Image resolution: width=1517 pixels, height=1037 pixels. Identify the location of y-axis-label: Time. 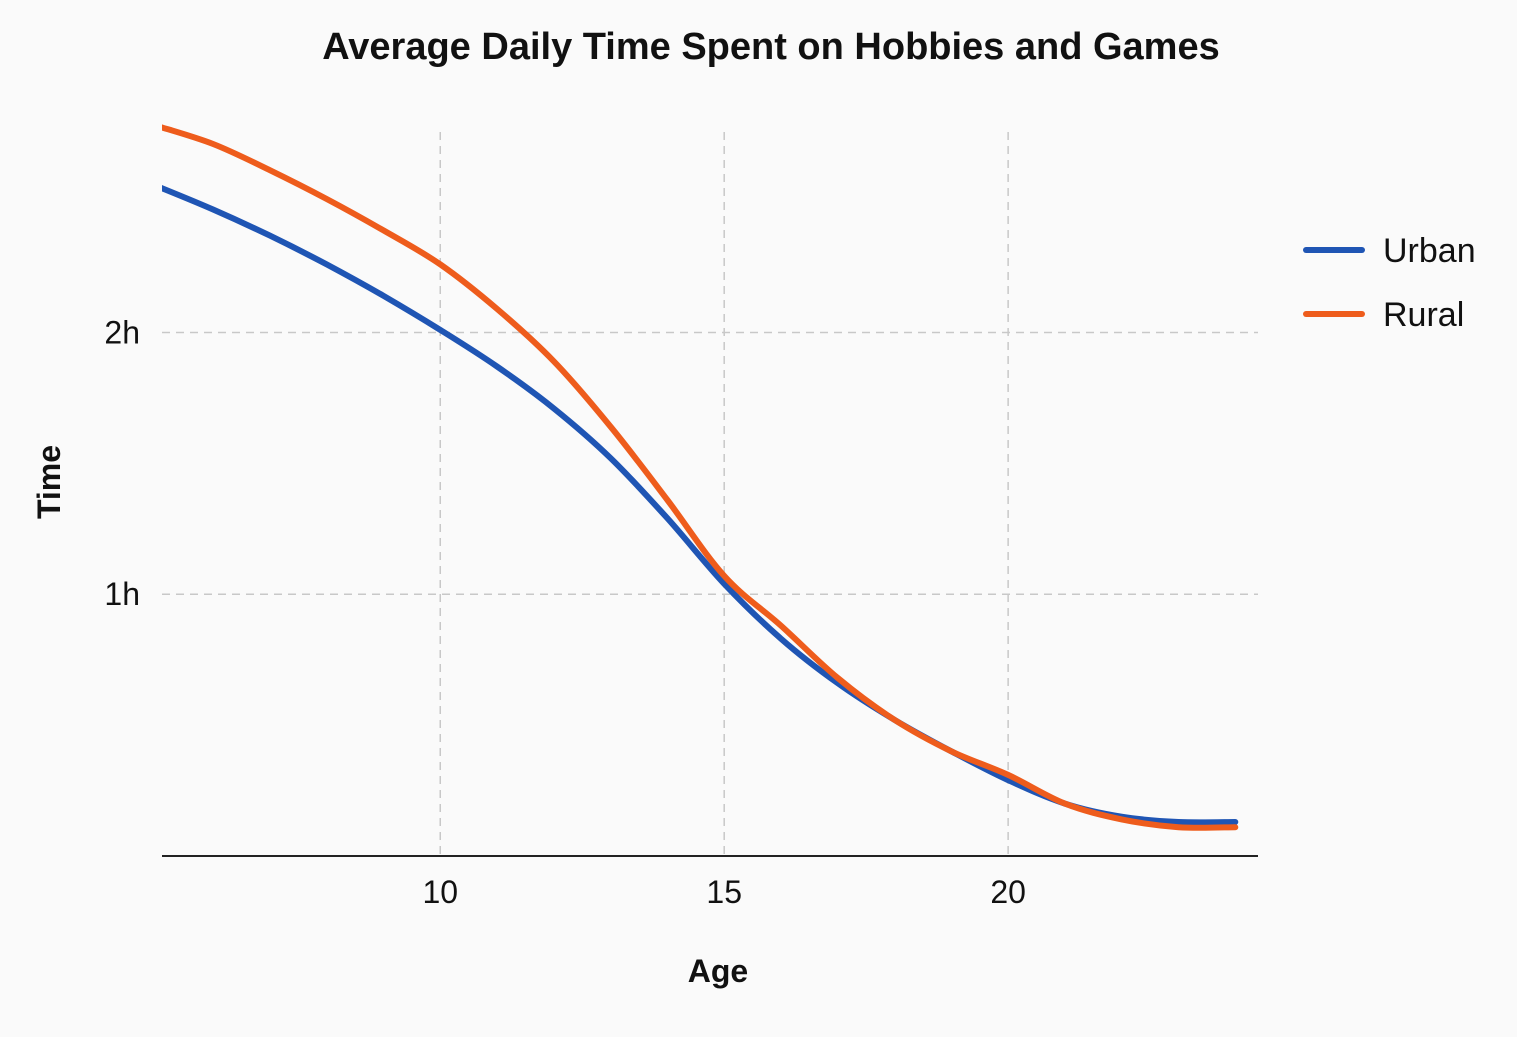
(49, 482).